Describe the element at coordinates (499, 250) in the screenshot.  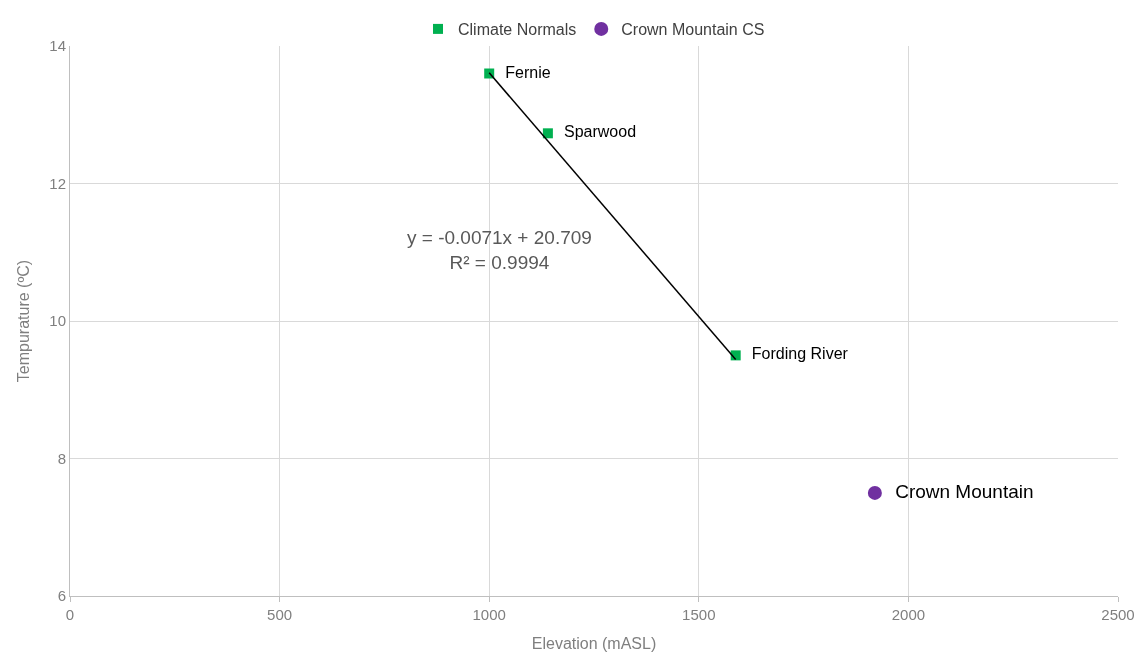
I see `annotation: y = -0.0071x + 20.709 R² = 0.9994` at that location.